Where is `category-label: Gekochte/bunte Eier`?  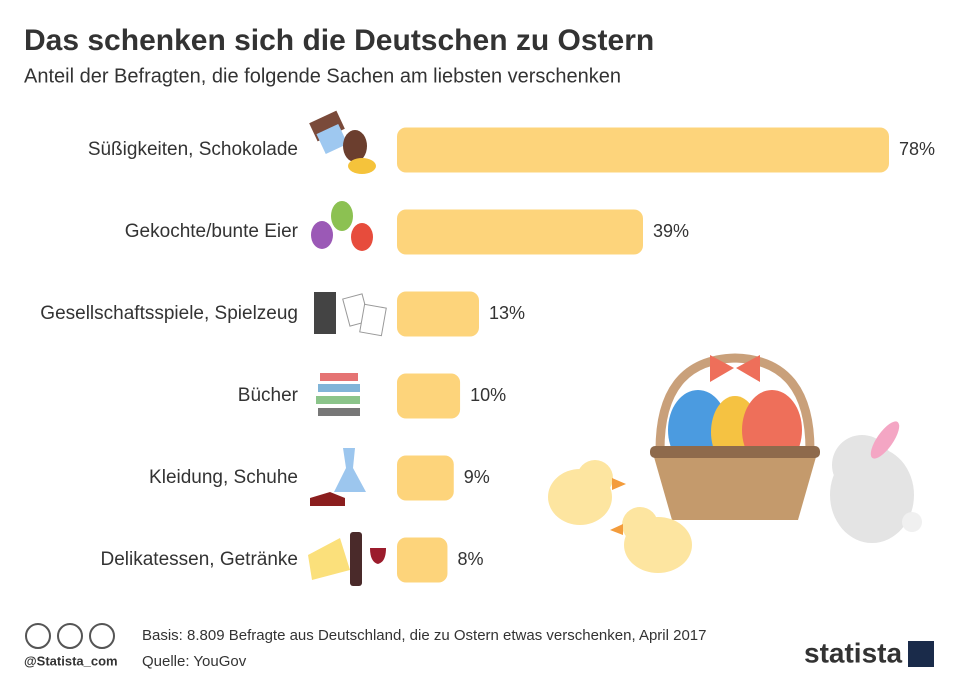
category-label: Gekochte/bunte Eier is located at coordinates (212, 231).